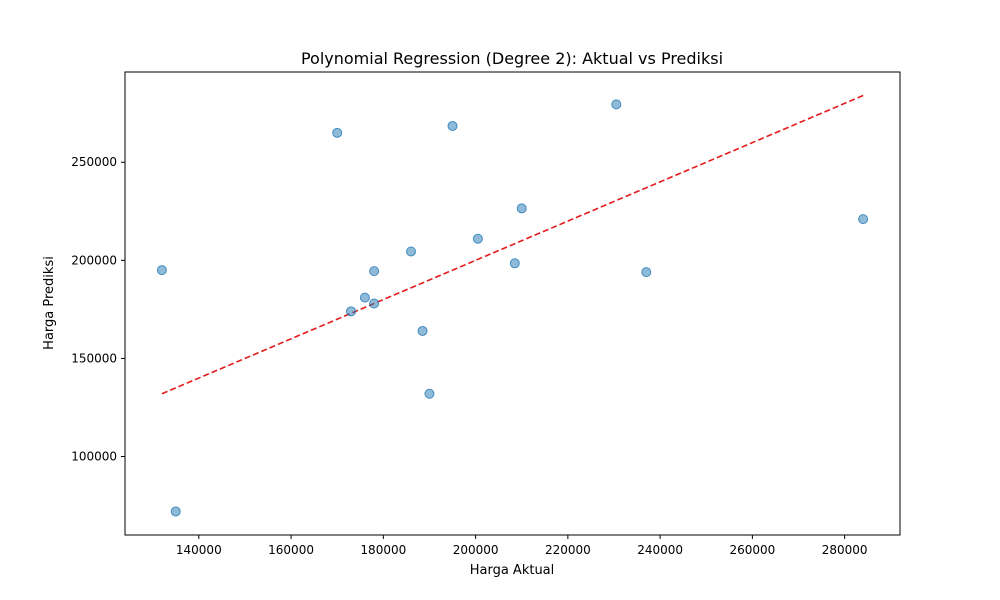  What do you see at coordinates (845, 550) in the screenshot?
I see `x-tick-label: 280000` at bounding box center [845, 550].